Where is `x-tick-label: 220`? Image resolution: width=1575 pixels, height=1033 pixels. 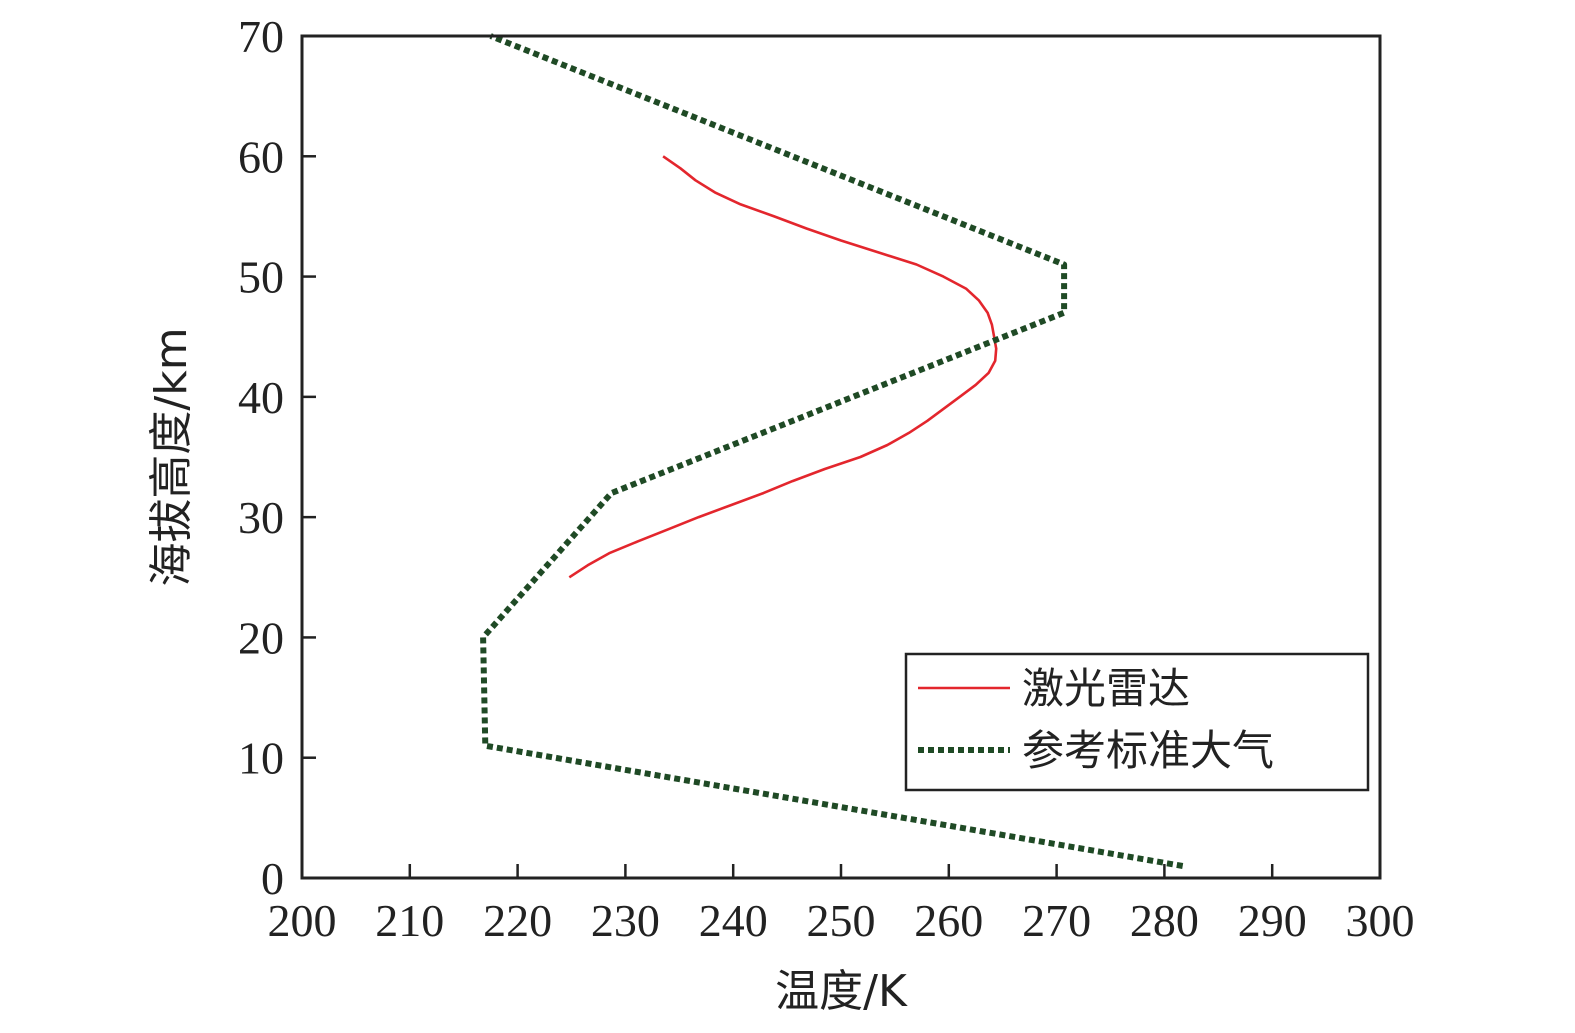
x-tick-label: 220 is located at coordinates (517, 920).